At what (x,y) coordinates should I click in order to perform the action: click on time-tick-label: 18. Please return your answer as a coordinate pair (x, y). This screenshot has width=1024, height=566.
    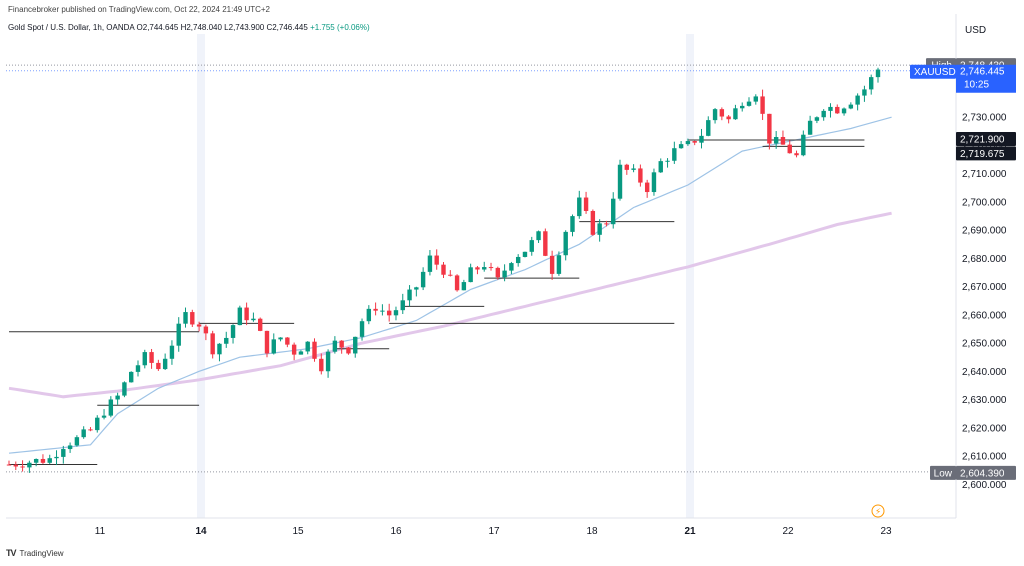
    Looking at the image, I should click on (592, 531).